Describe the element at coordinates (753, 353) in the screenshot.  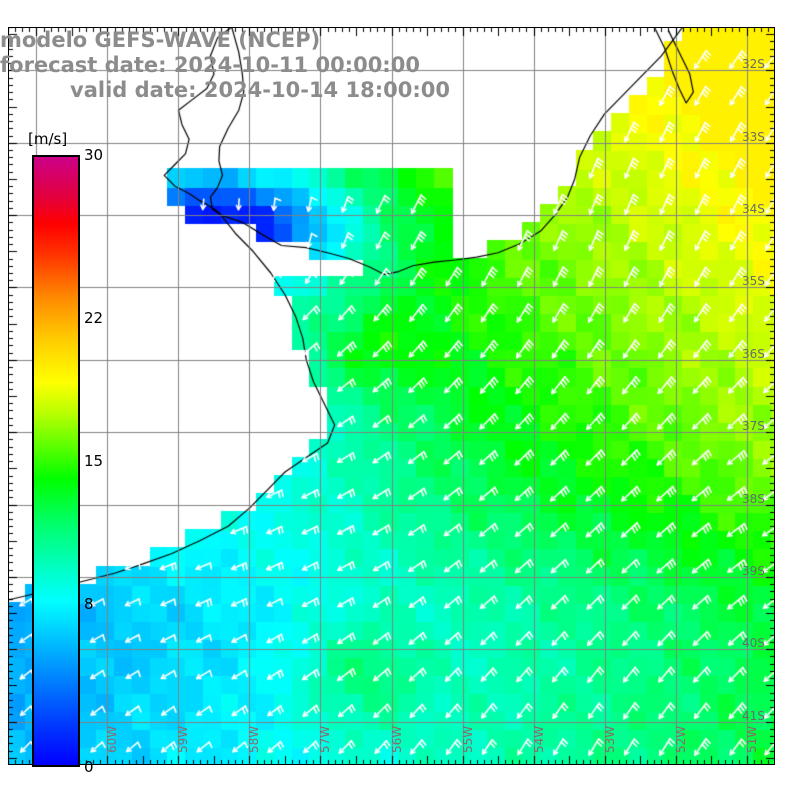
I see `latitude-label: 36S` at that location.